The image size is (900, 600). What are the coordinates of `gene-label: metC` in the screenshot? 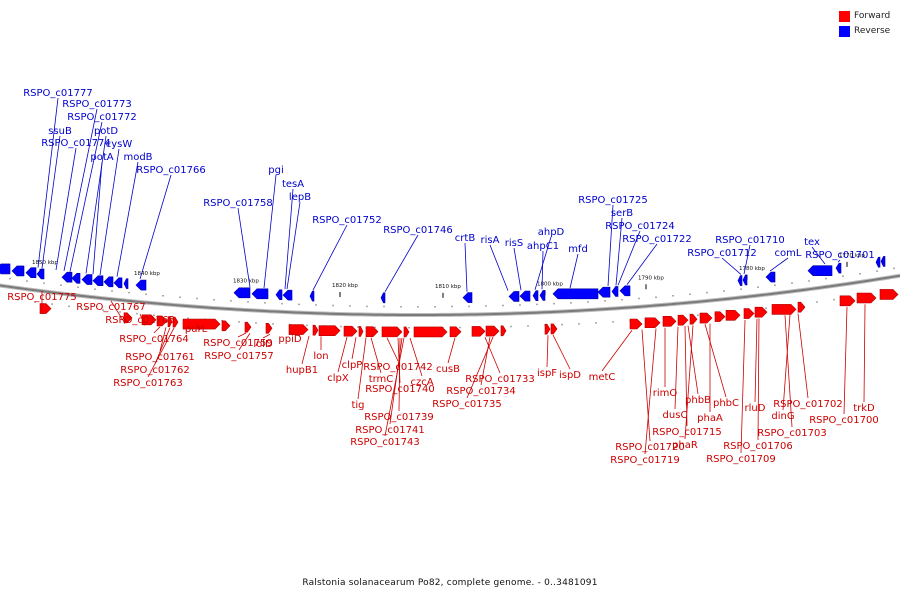 It's located at (602, 377).